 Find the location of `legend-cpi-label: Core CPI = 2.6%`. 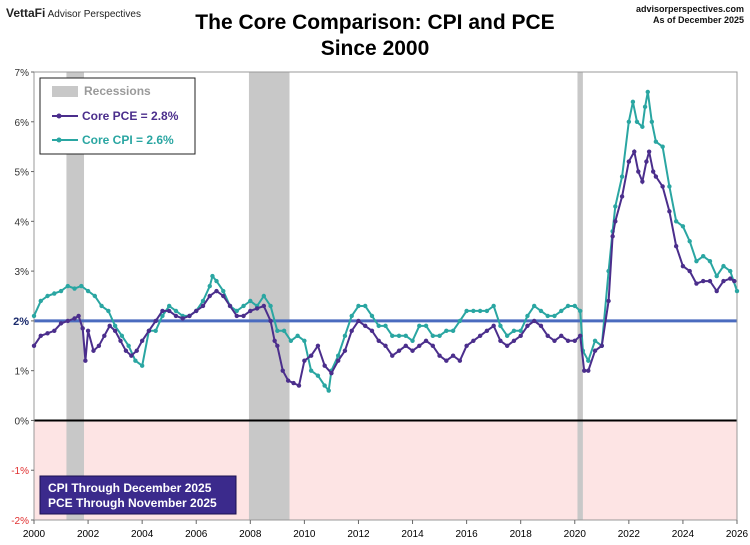

legend-cpi-label: Core CPI = 2.6% is located at coordinates (128, 140).